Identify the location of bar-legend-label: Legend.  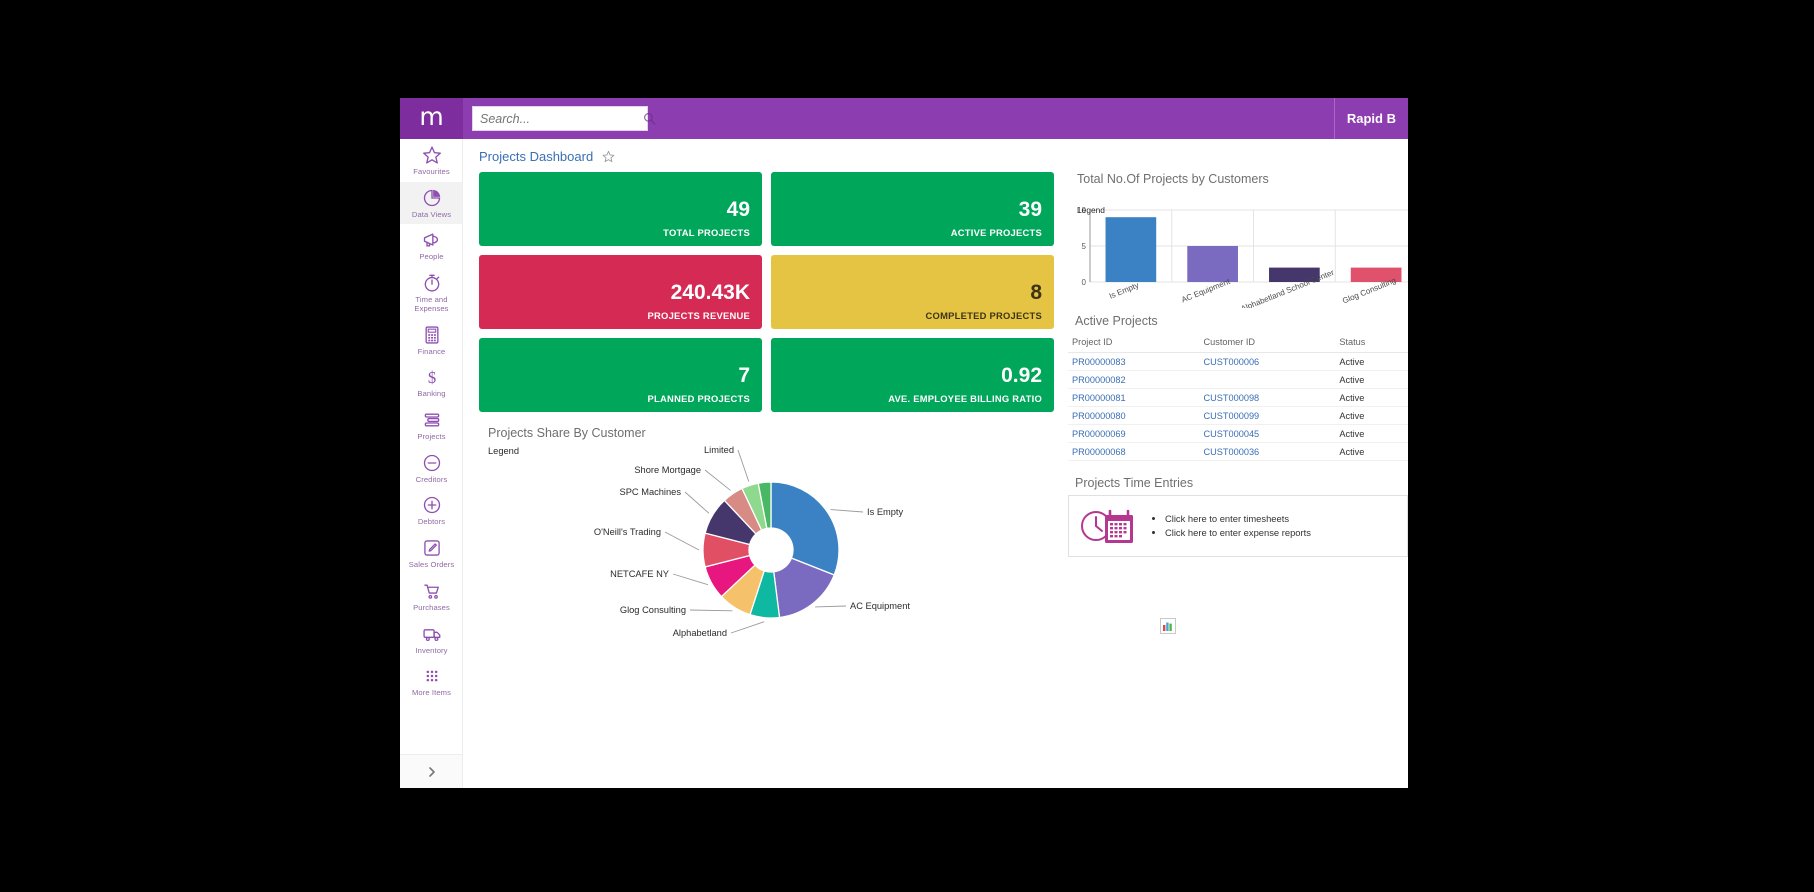
(1091, 210).